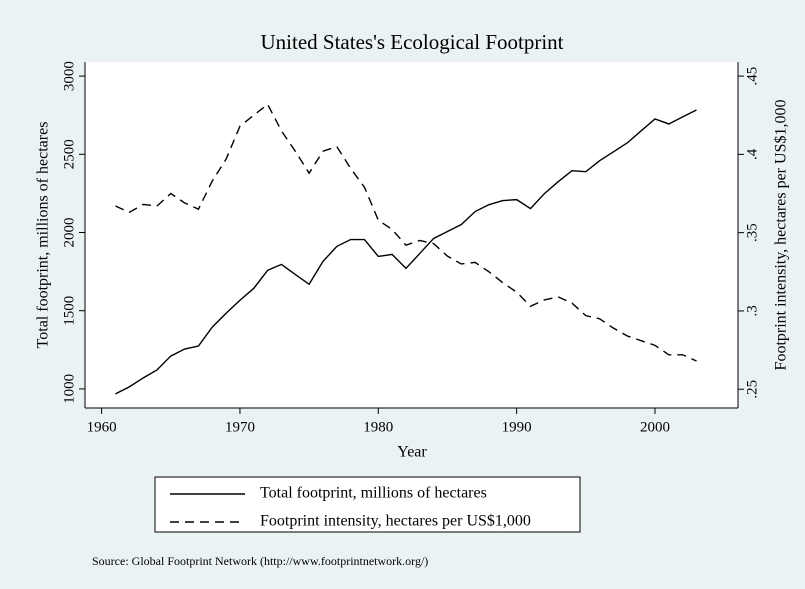 The image size is (805, 589). I want to click on legend-label: Total footprint, millions of hectares, so click(373, 493).